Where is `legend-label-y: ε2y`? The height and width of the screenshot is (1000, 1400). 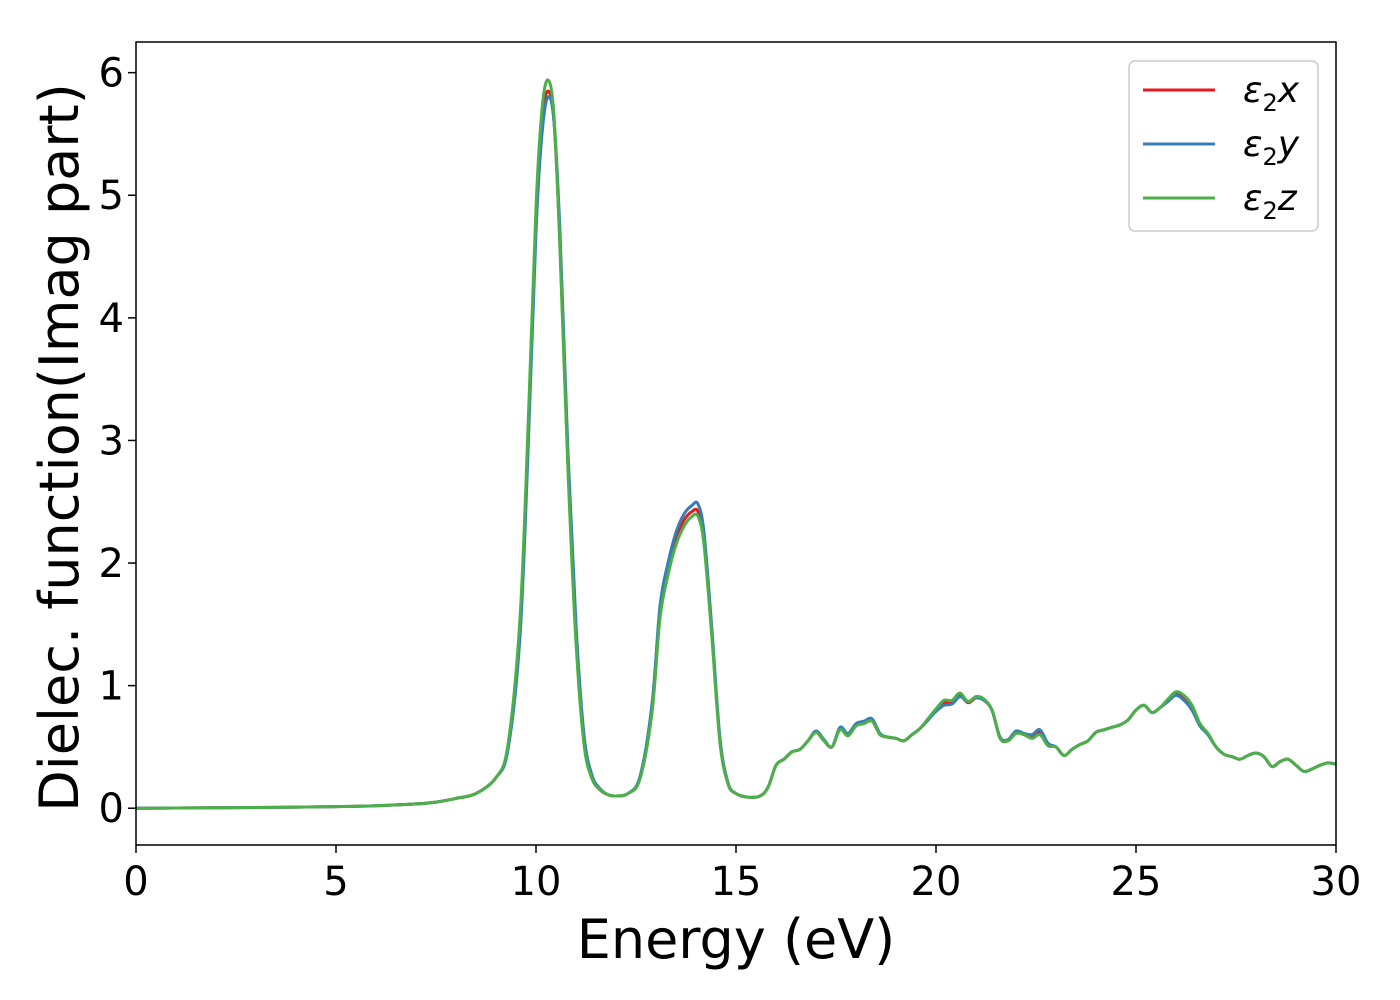
legend-label-y: ε2y is located at coordinates (1271, 147).